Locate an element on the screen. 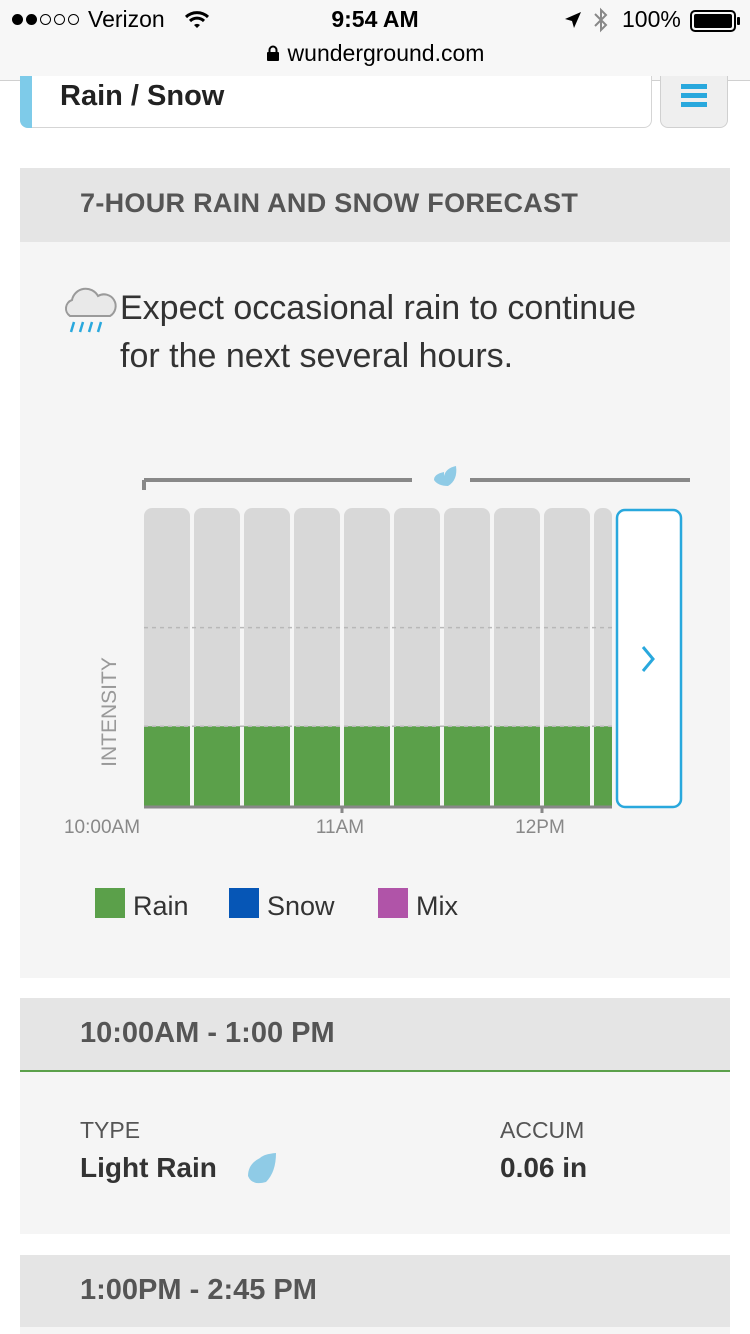 This screenshot has height=1334, width=750. accum-value: 0.06 in is located at coordinates (544, 1167).